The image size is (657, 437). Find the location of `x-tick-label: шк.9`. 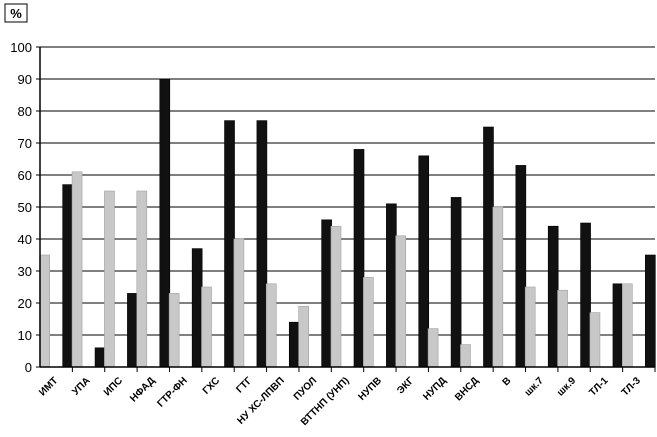

x-tick-label: шк.9 is located at coordinates (566, 386).